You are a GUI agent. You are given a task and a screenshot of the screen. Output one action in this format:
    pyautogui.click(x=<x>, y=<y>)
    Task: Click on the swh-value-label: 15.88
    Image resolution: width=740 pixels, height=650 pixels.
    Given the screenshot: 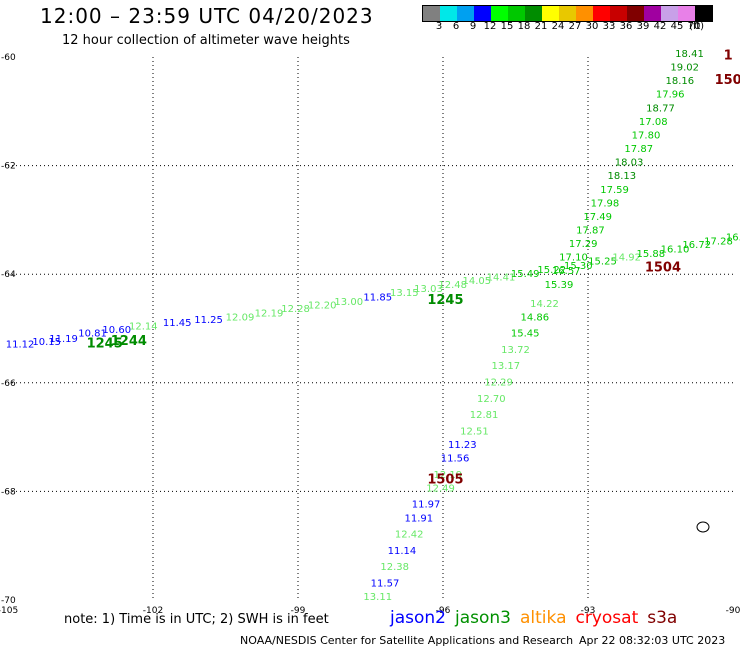 What is the action you would take?
    pyautogui.click(x=651, y=254)
    